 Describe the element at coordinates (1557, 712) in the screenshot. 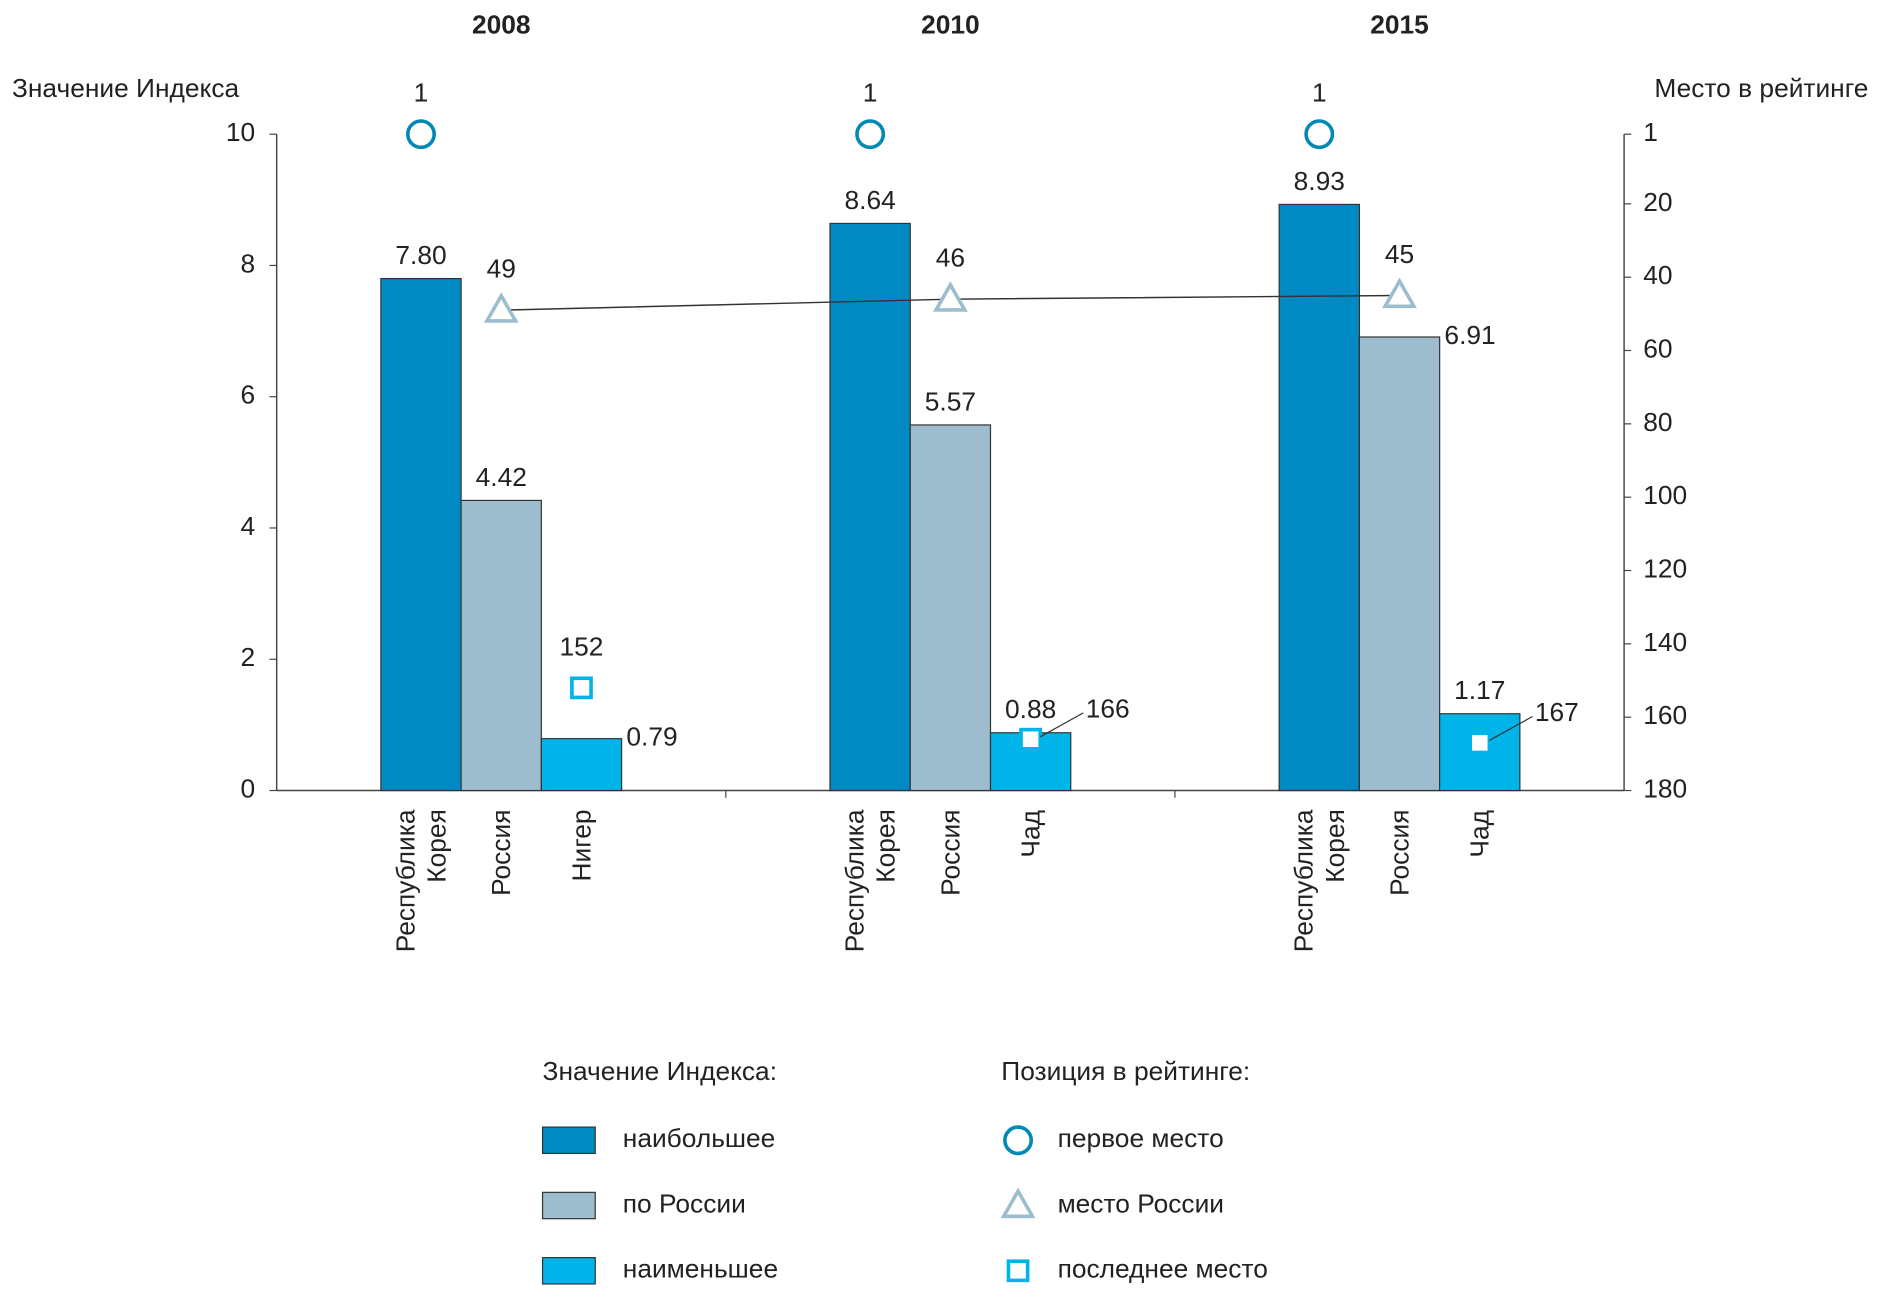

I see `rank-label: 167` at that location.